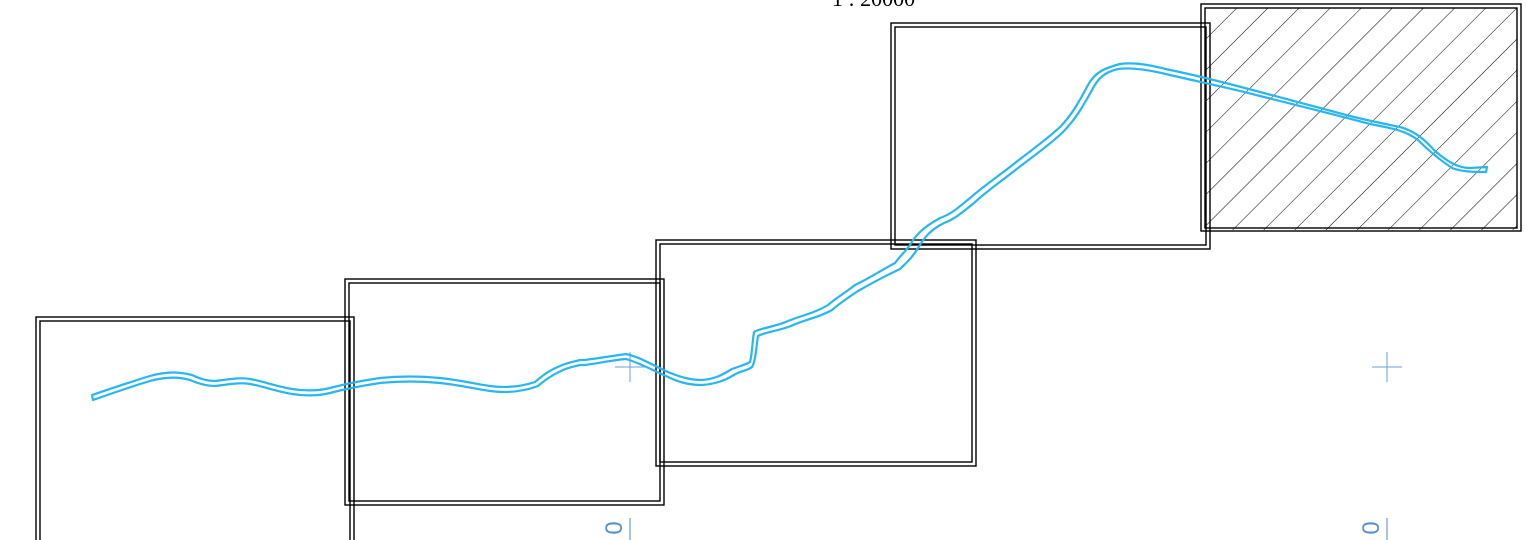  I want to click on map-sheet-5-selected, so click(1361, 117).